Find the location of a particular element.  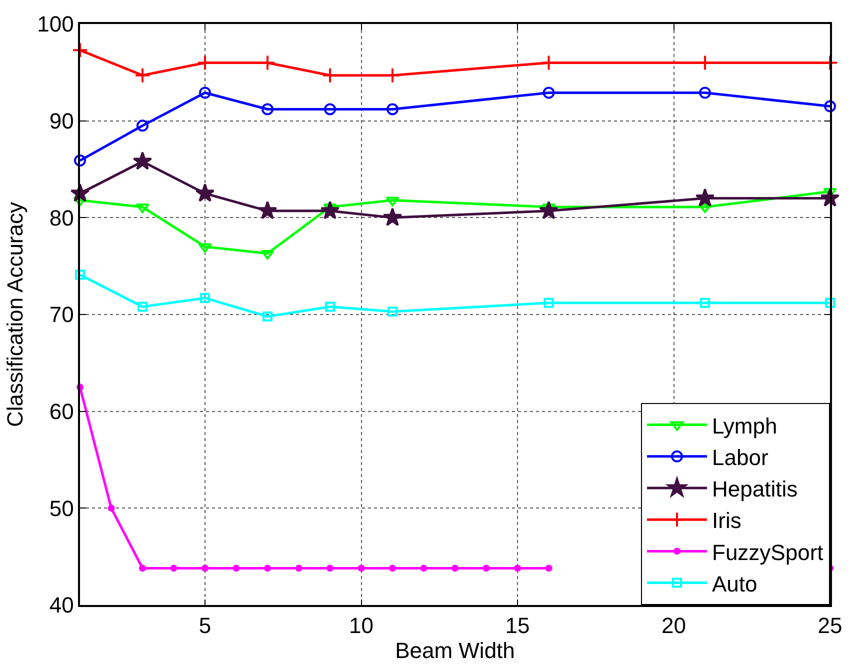

y-tick-label: 80 is located at coordinates (61, 217).